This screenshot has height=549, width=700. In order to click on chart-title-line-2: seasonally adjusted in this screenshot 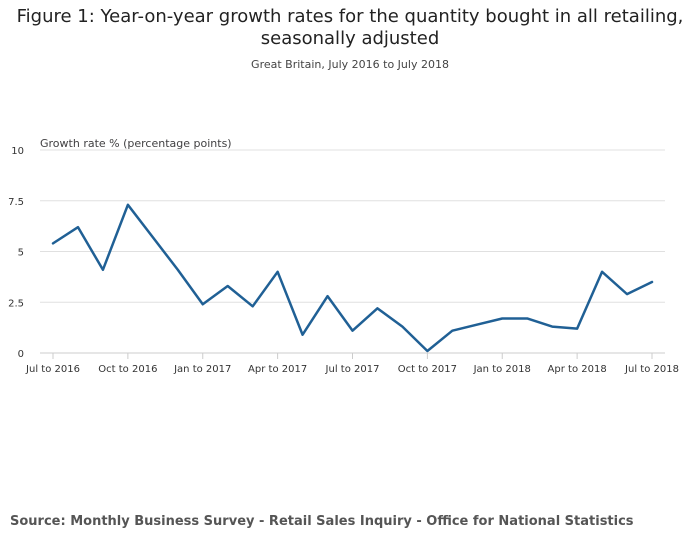, I will do `click(350, 38)`.